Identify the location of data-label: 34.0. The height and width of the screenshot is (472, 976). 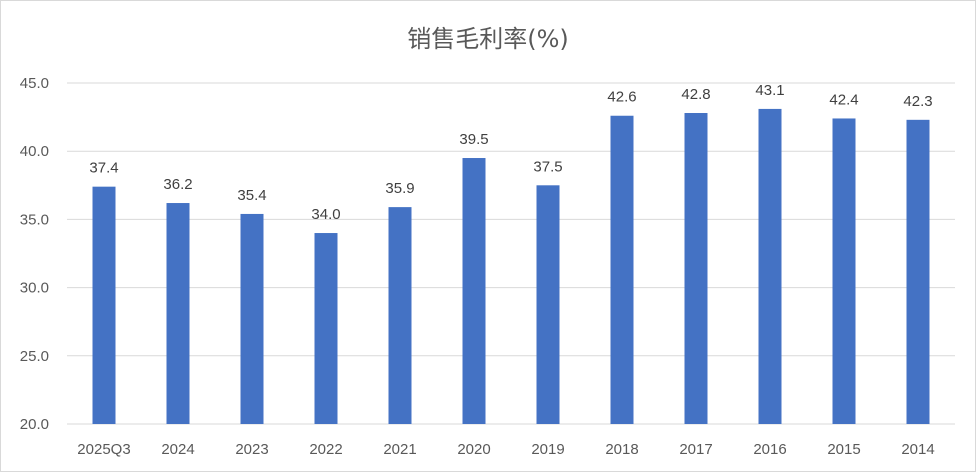
(325, 214).